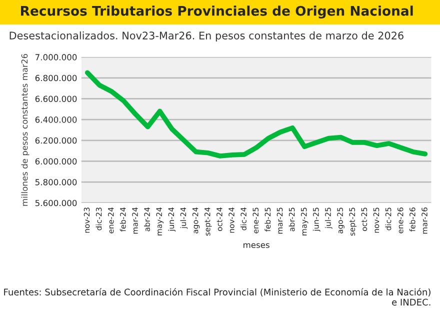  What do you see at coordinates (207, 36) in the screenshot?
I see `chart-subtitle: Desestacionalizados. Nov23-Mar26. En pesos constantes de marzo de 2026` at bounding box center [207, 36].